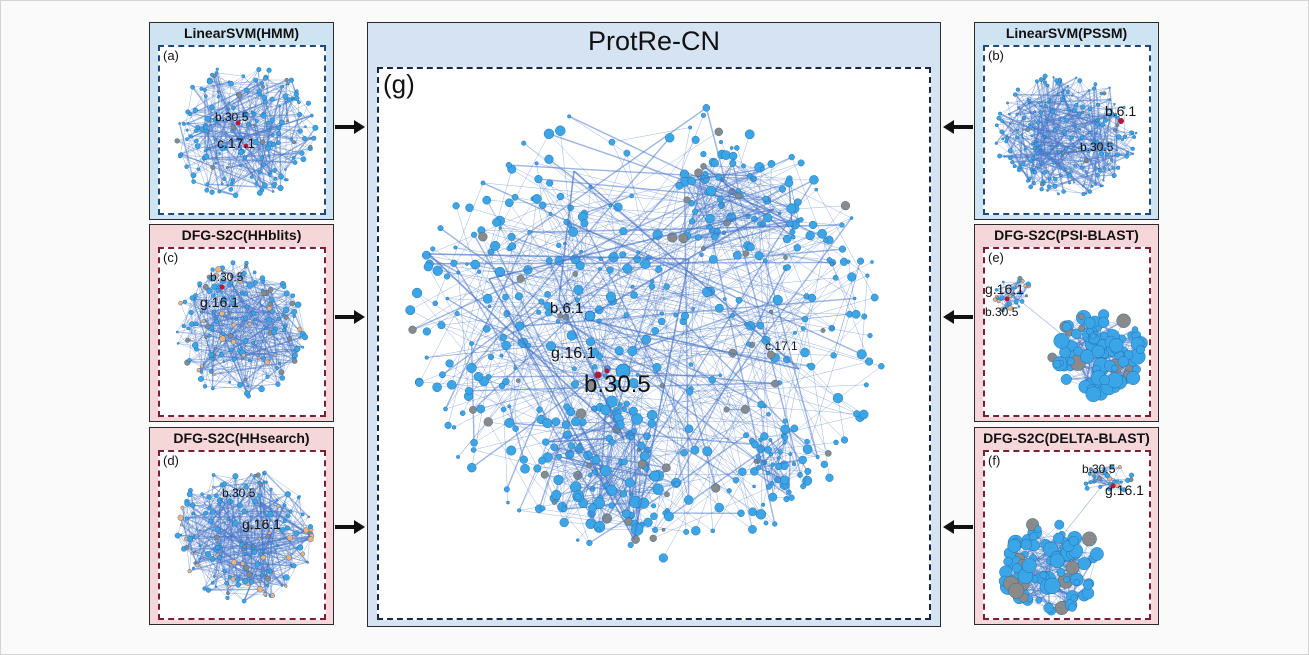  I want to click on panel-g-tag: (g), so click(399, 84).